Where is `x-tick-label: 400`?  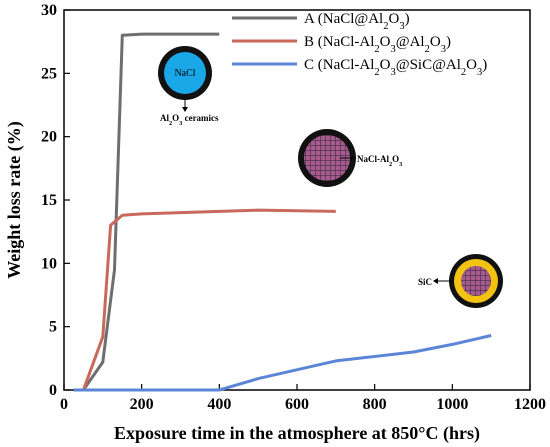
x-tick-label: 400 is located at coordinates (219, 404).